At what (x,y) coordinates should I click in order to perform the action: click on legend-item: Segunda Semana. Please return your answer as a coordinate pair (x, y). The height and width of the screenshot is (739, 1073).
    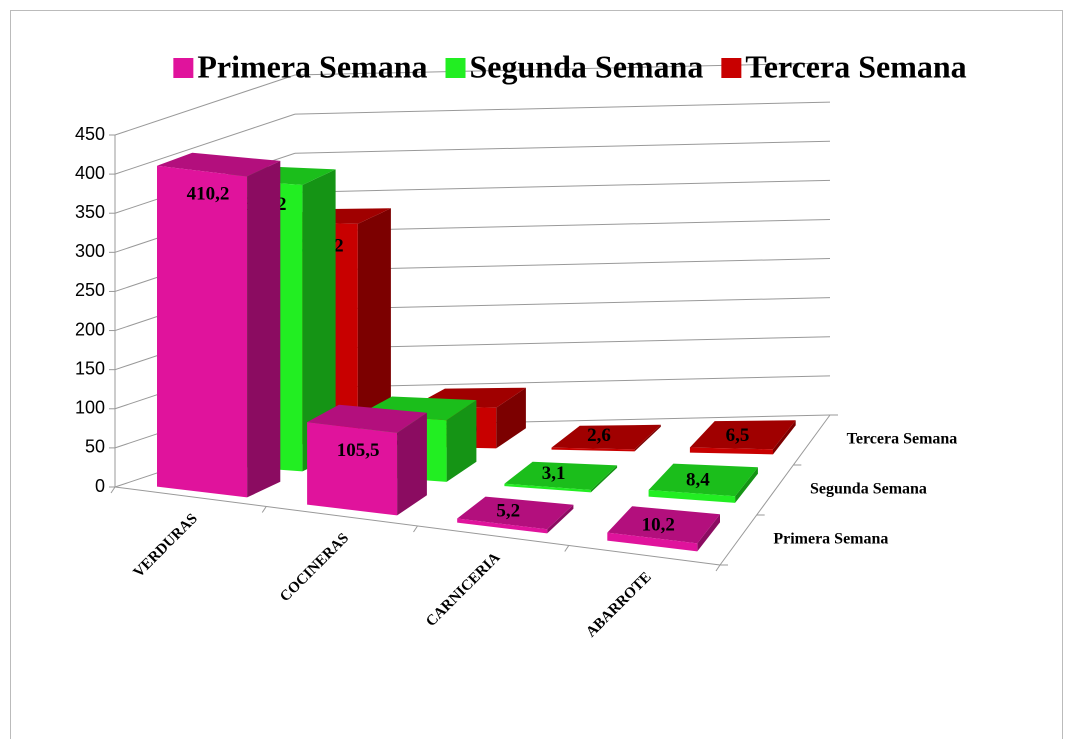
    Looking at the image, I should click on (574, 66).